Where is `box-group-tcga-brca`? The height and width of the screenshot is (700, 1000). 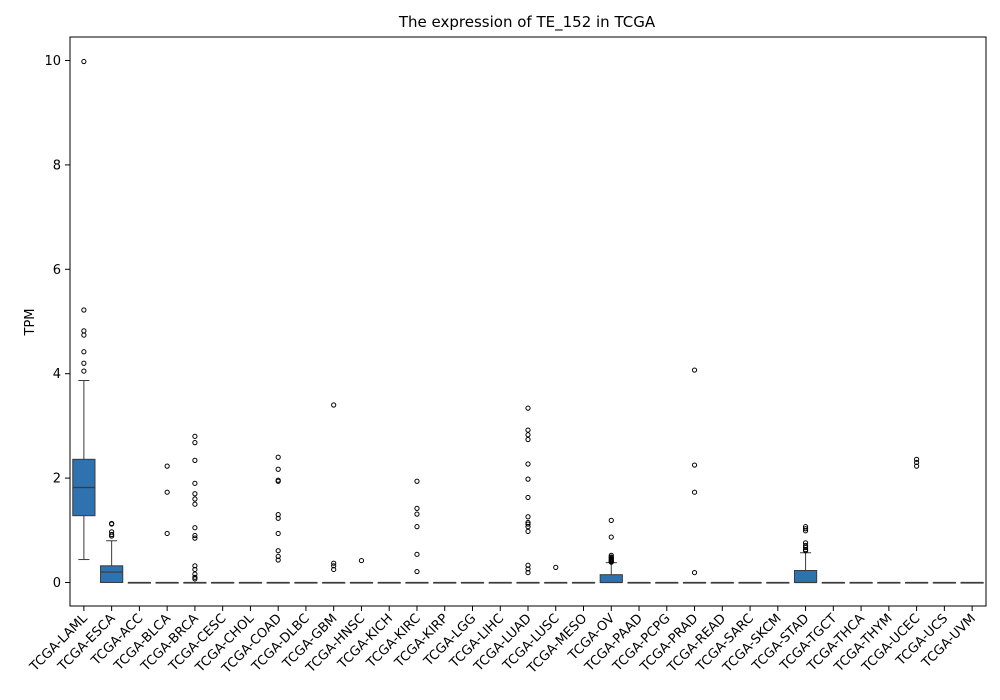 box-group-tcga-brca is located at coordinates (195, 508).